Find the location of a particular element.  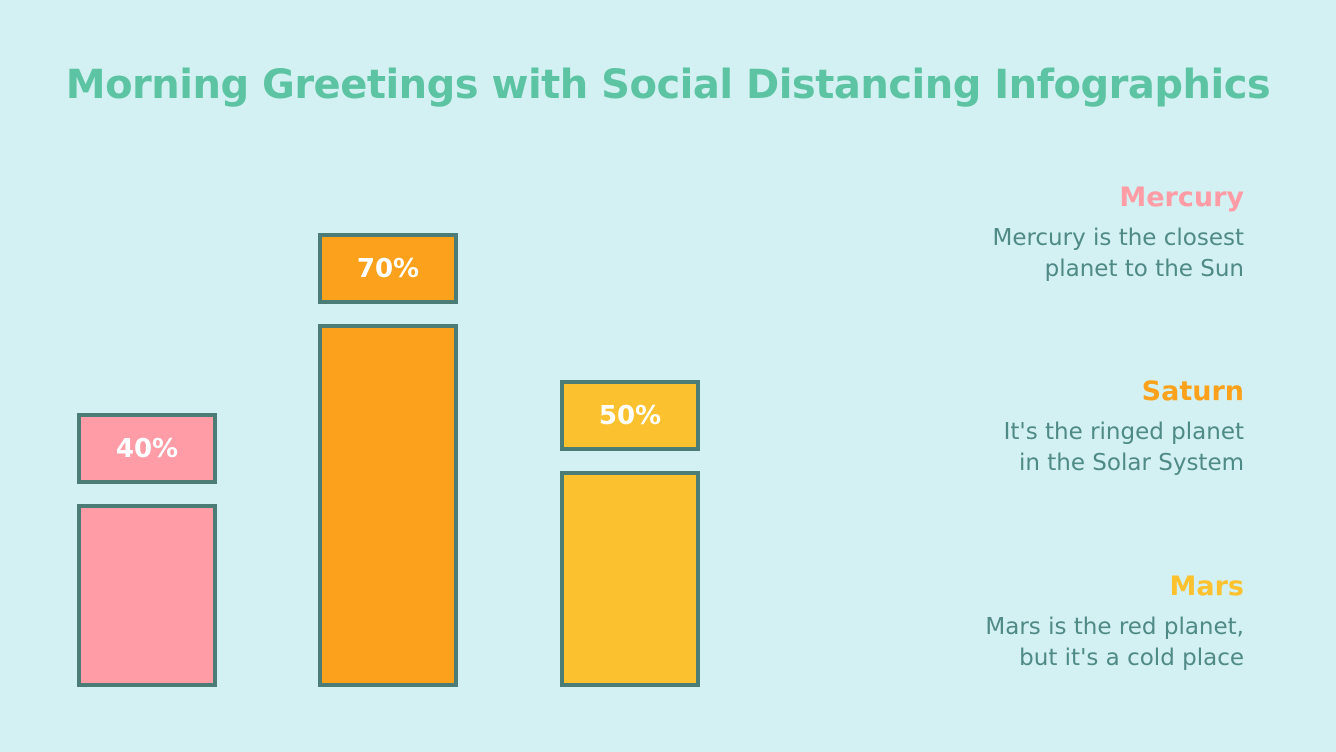

bar-saturn is located at coordinates (388, 505).